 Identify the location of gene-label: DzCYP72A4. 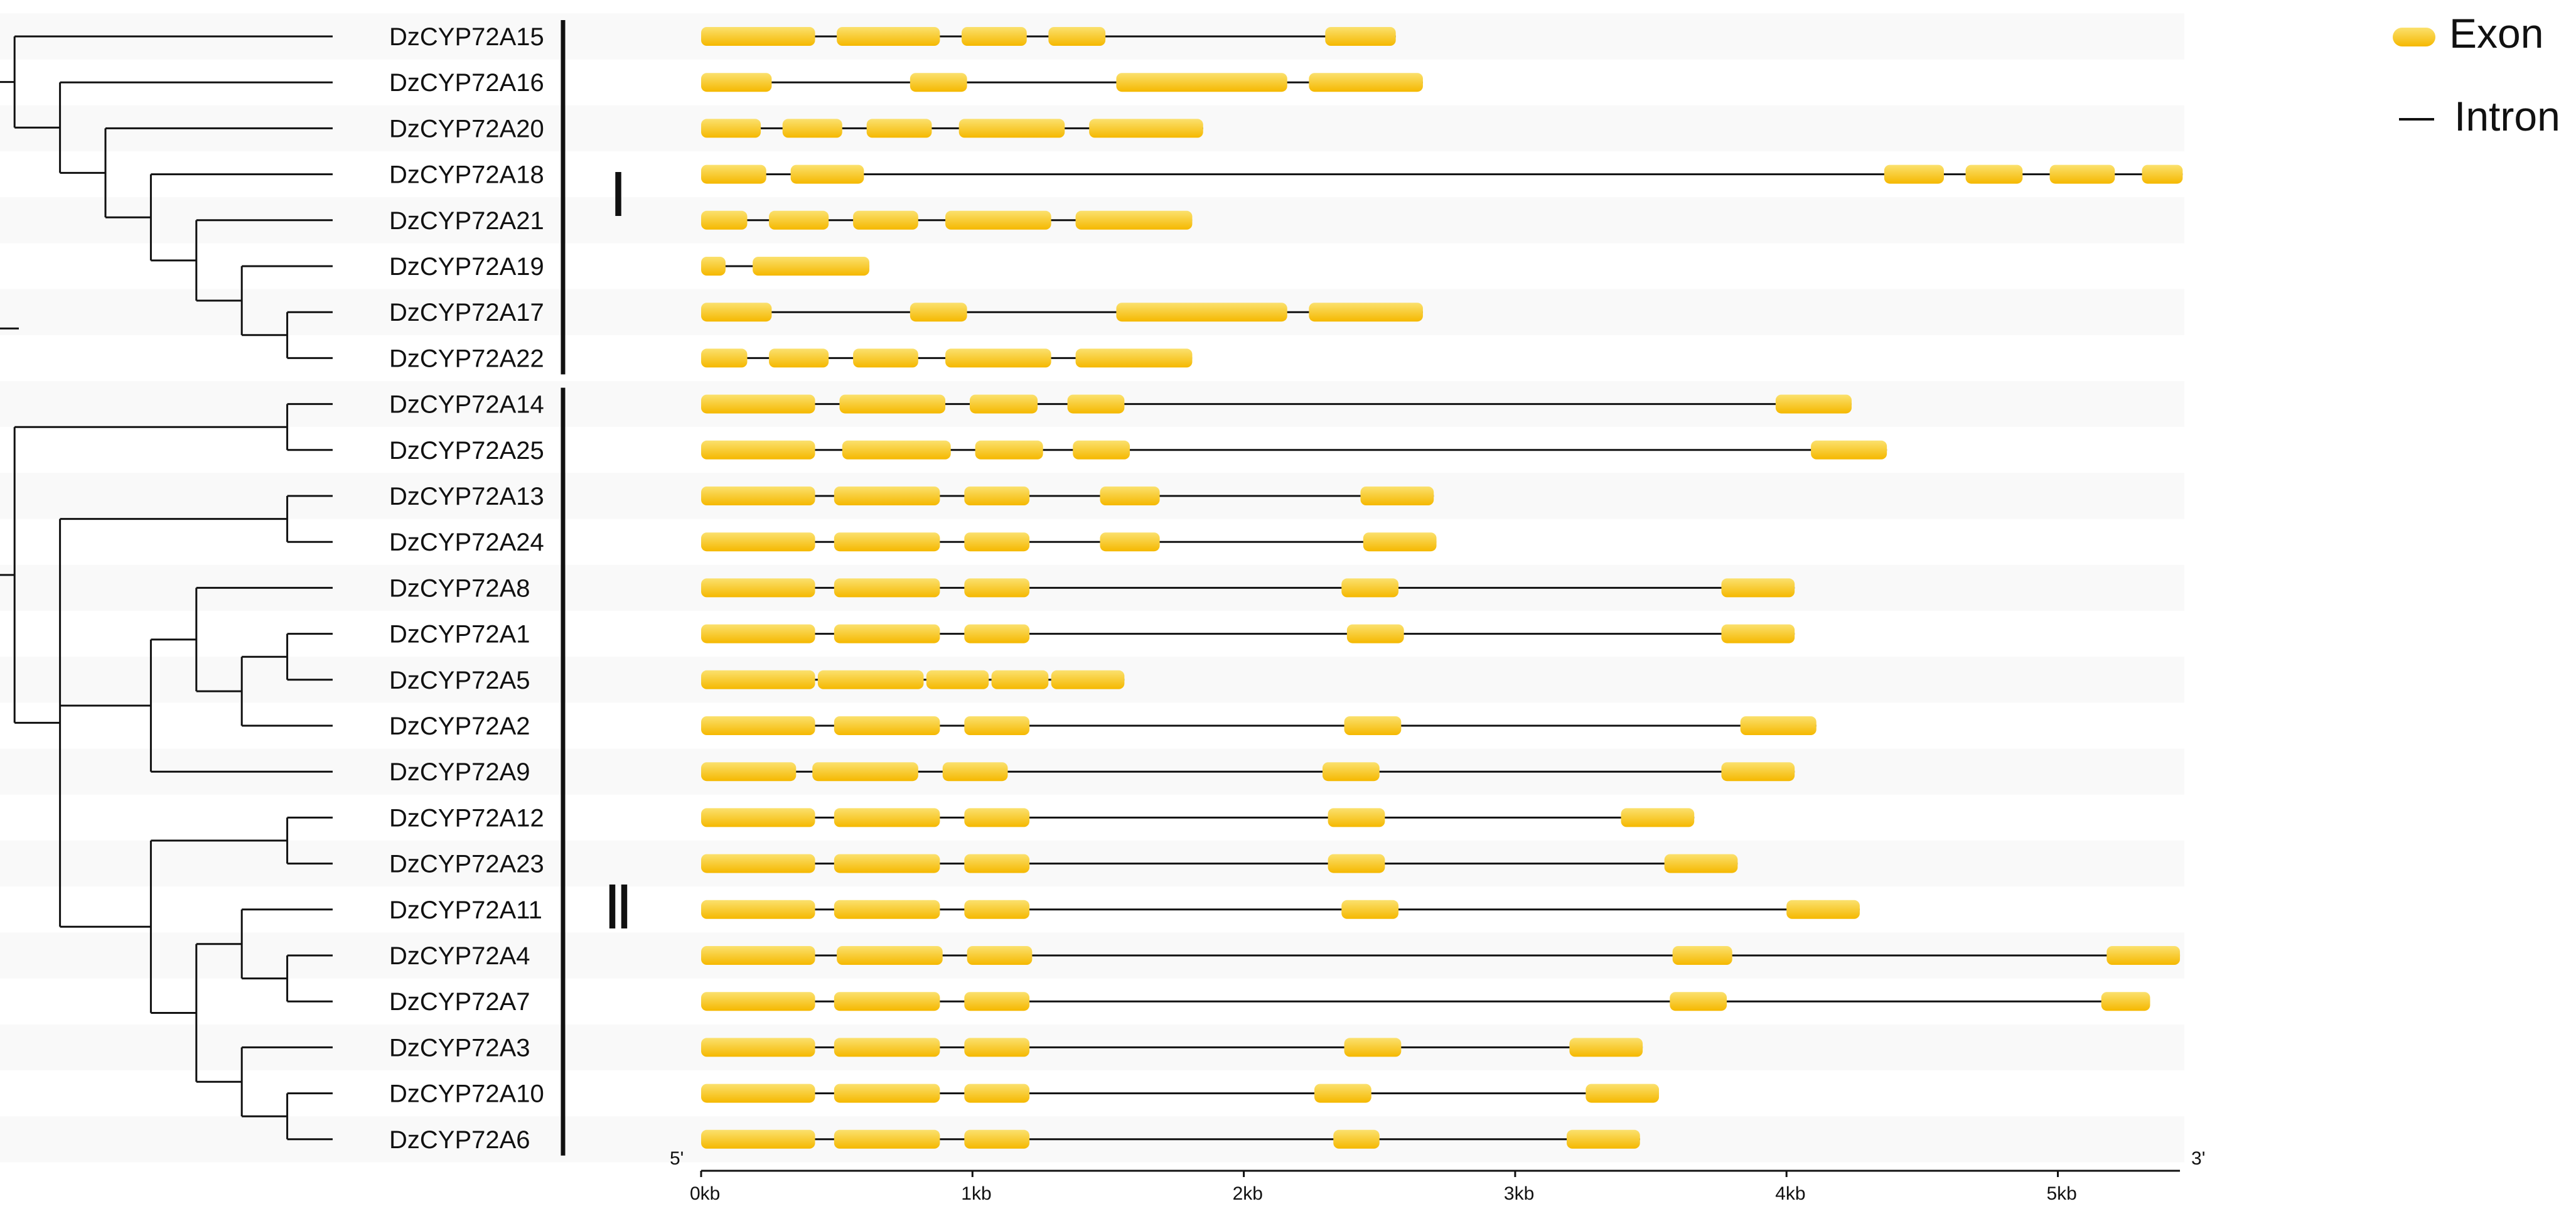
(459, 956).